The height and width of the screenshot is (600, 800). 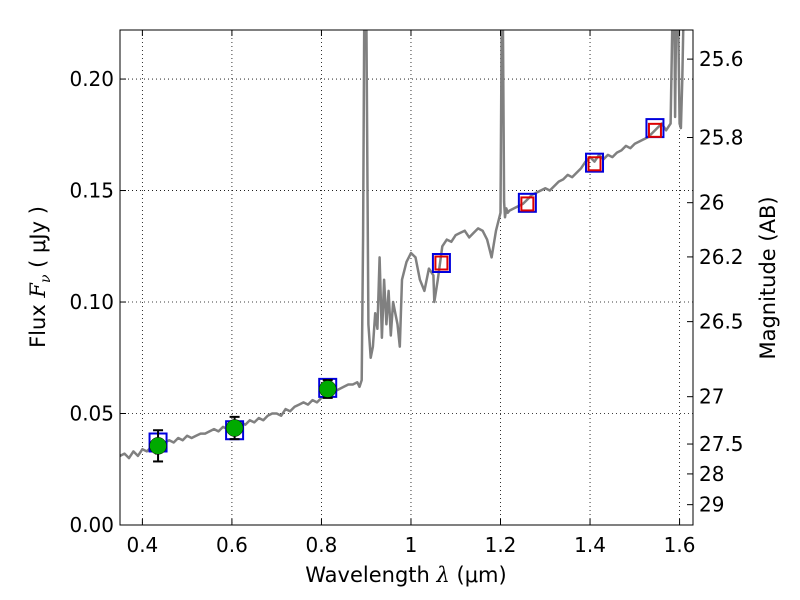 I want to click on mag-tick-label: 26.2, so click(x=721, y=257).